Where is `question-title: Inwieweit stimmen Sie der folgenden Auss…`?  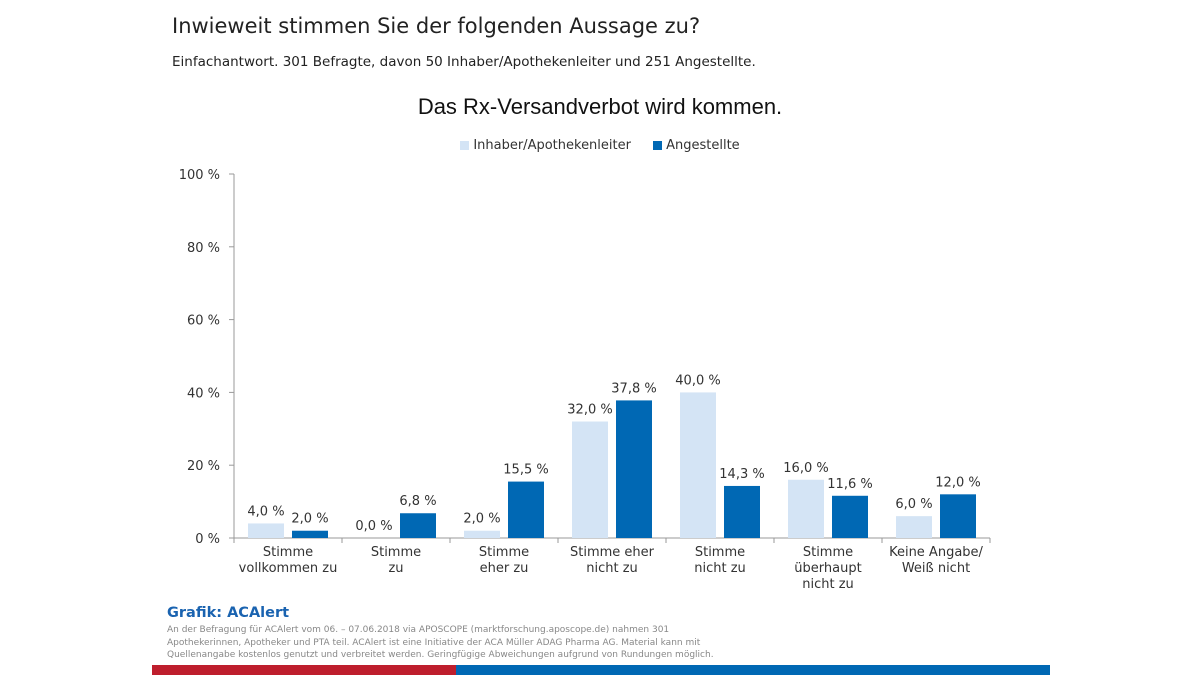
question-title: Inwieweit stimmen Sie der folgenden Auss… is located at coordinates (436, 26).